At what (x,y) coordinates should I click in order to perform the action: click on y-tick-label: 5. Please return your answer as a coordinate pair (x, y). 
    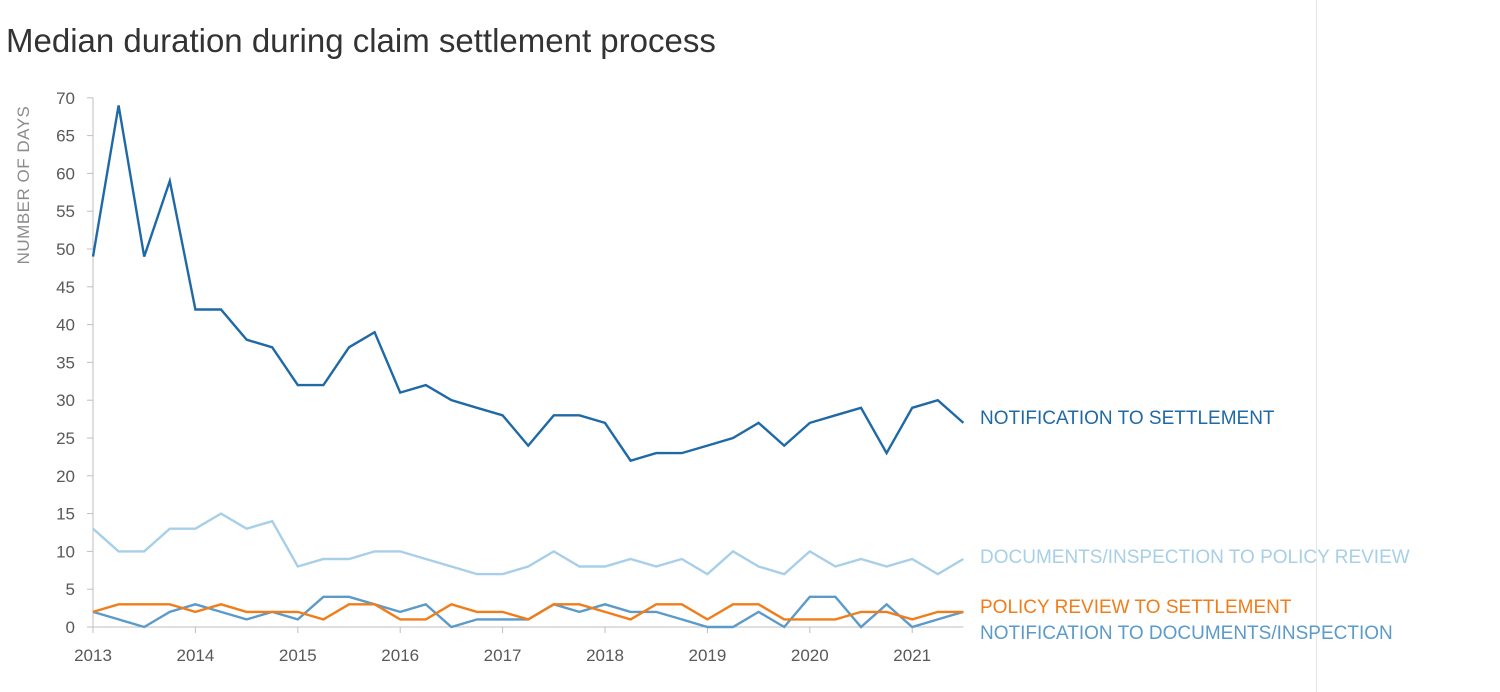
    Looking at the image, I should click on (70, 589).